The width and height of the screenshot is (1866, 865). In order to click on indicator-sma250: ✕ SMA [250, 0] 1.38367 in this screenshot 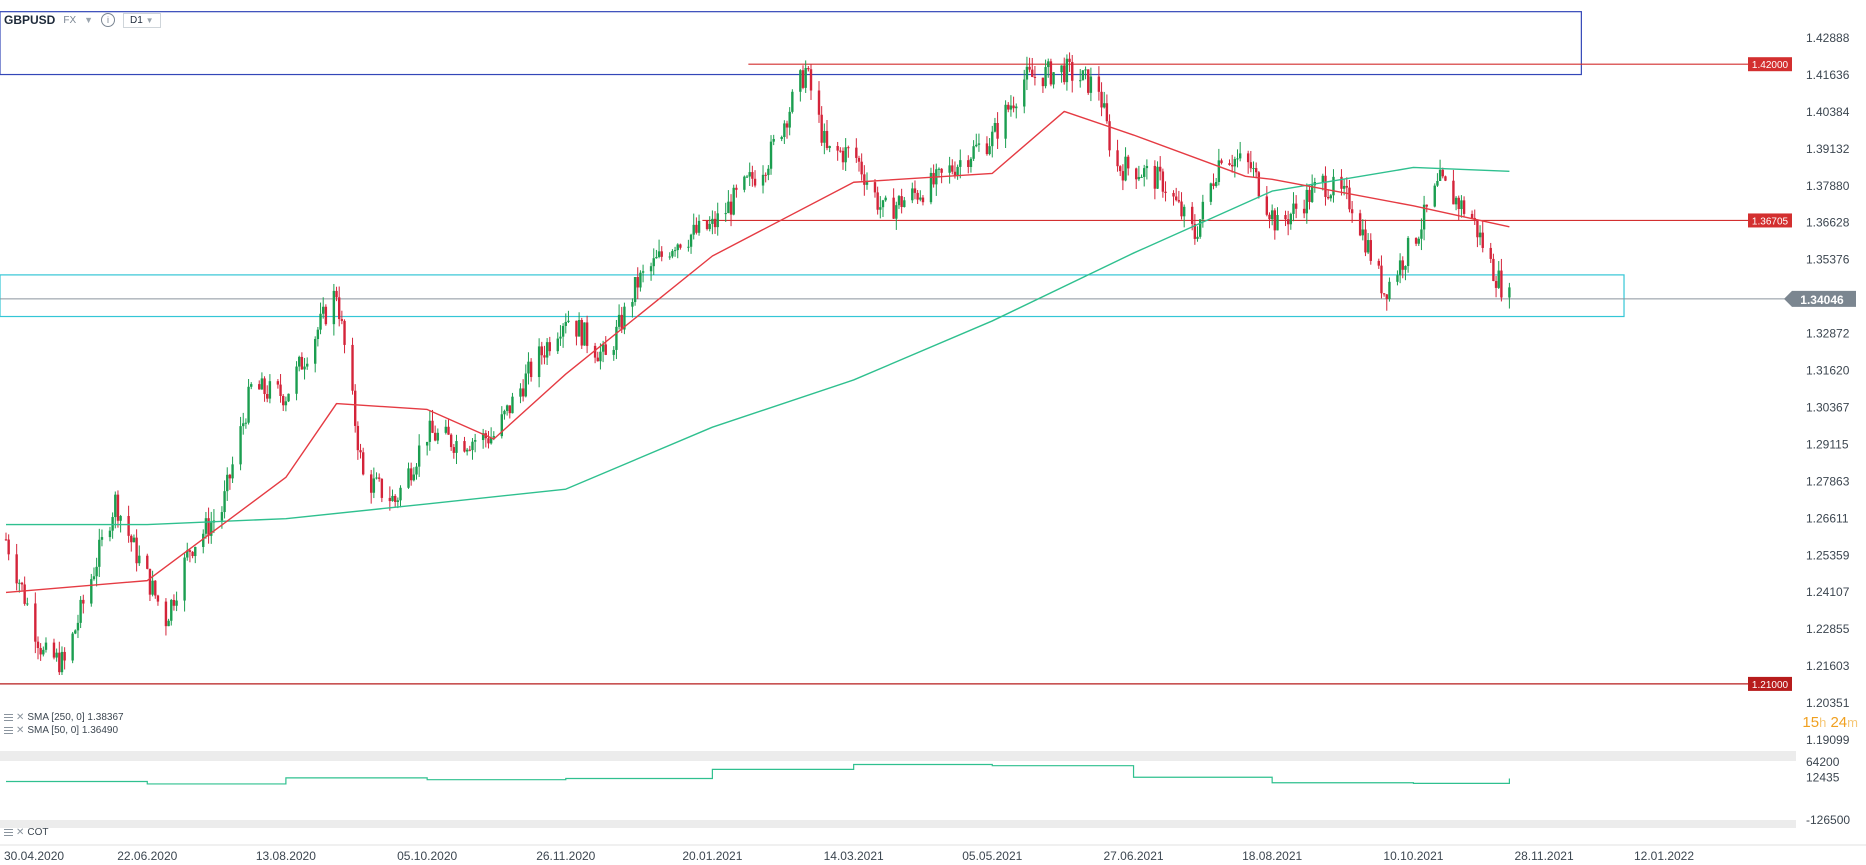, I will do `click(64, 717)`.